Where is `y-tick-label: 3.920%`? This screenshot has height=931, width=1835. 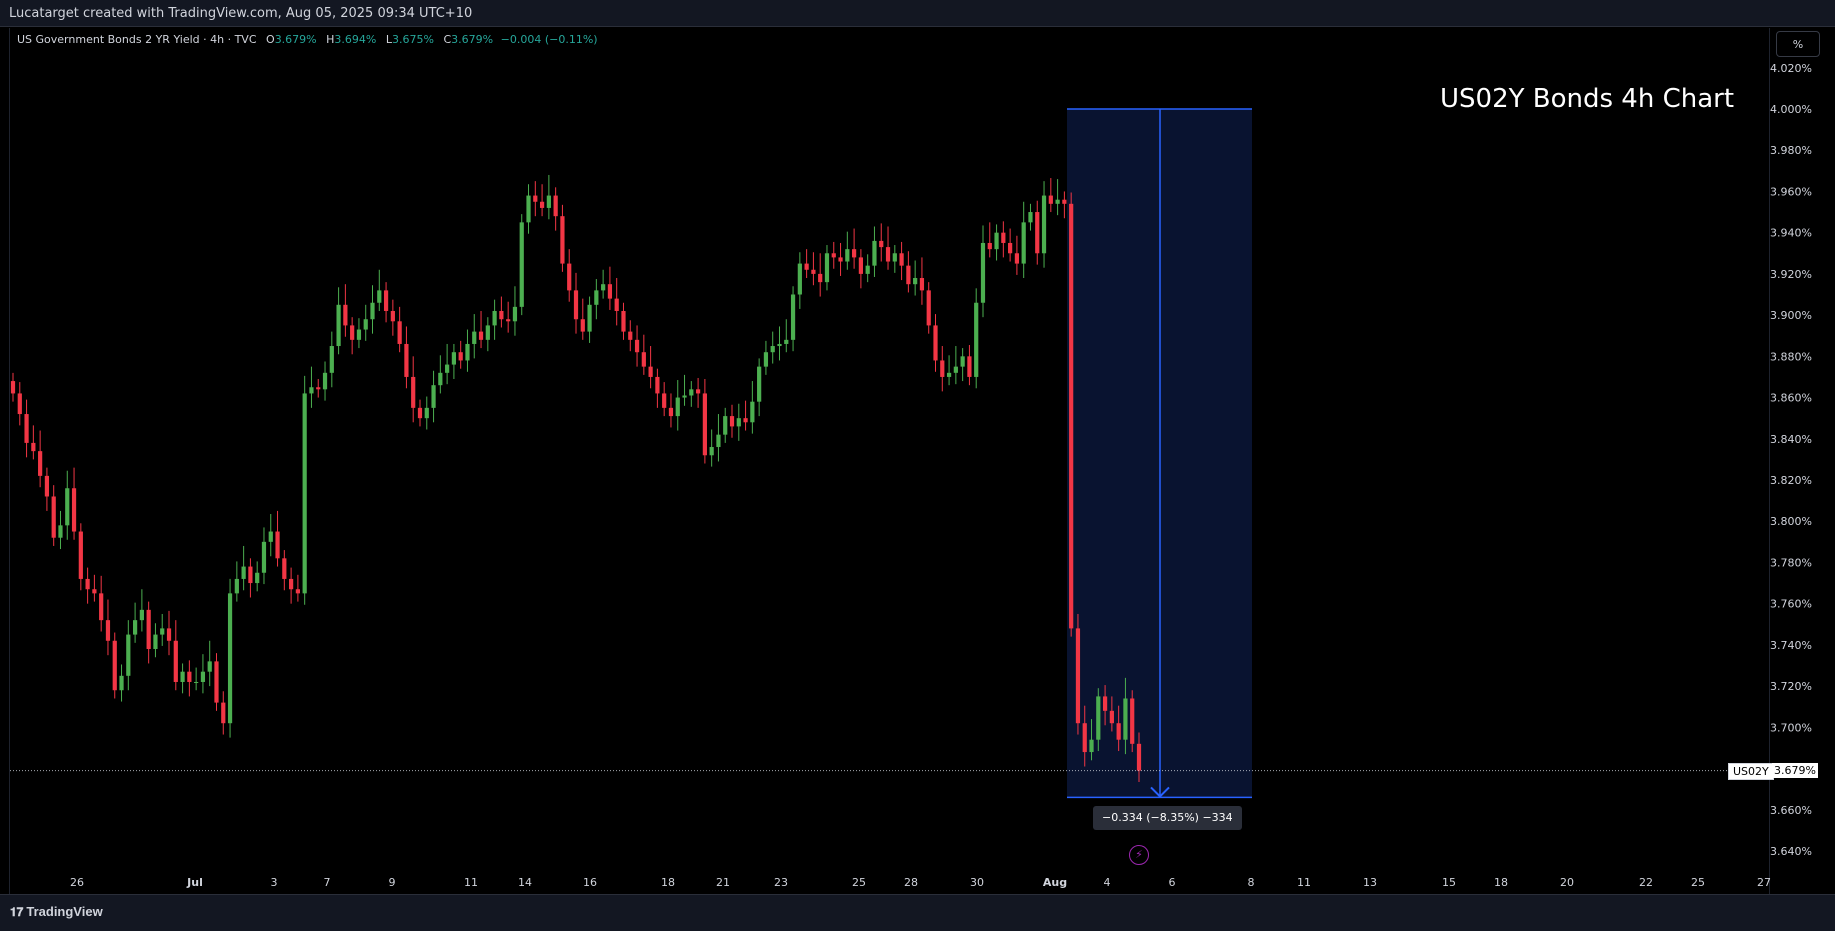
y-tick-label: 3.920% is located at coordinates (1791, 274).